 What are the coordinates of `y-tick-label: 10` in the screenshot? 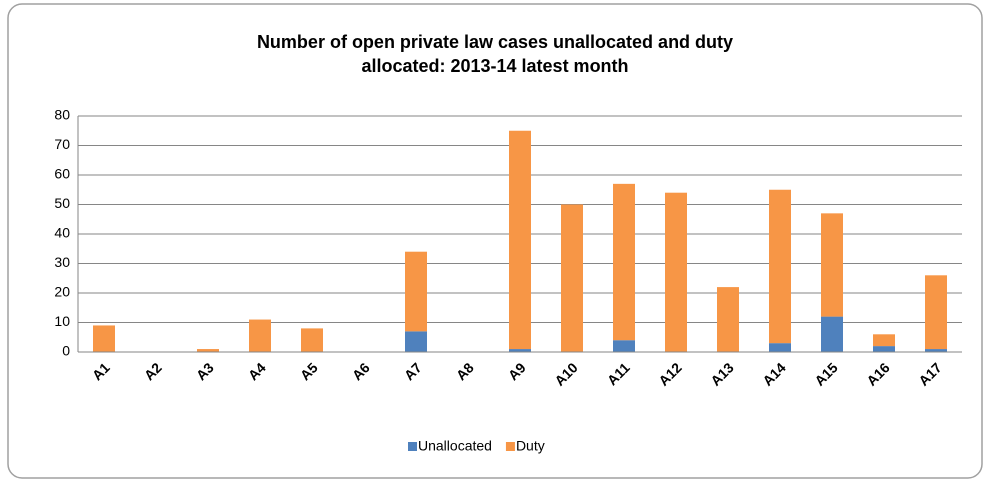 It's located at (62, 321).